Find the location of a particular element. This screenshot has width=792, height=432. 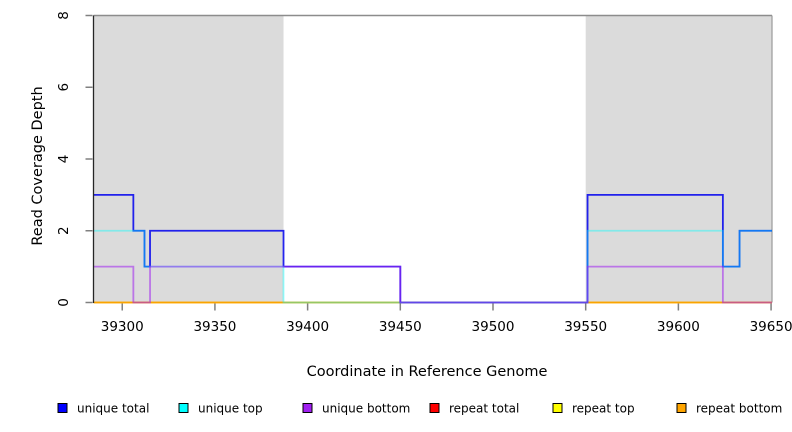

x-tick-label: 39550 is located at coordinates (585, 327).